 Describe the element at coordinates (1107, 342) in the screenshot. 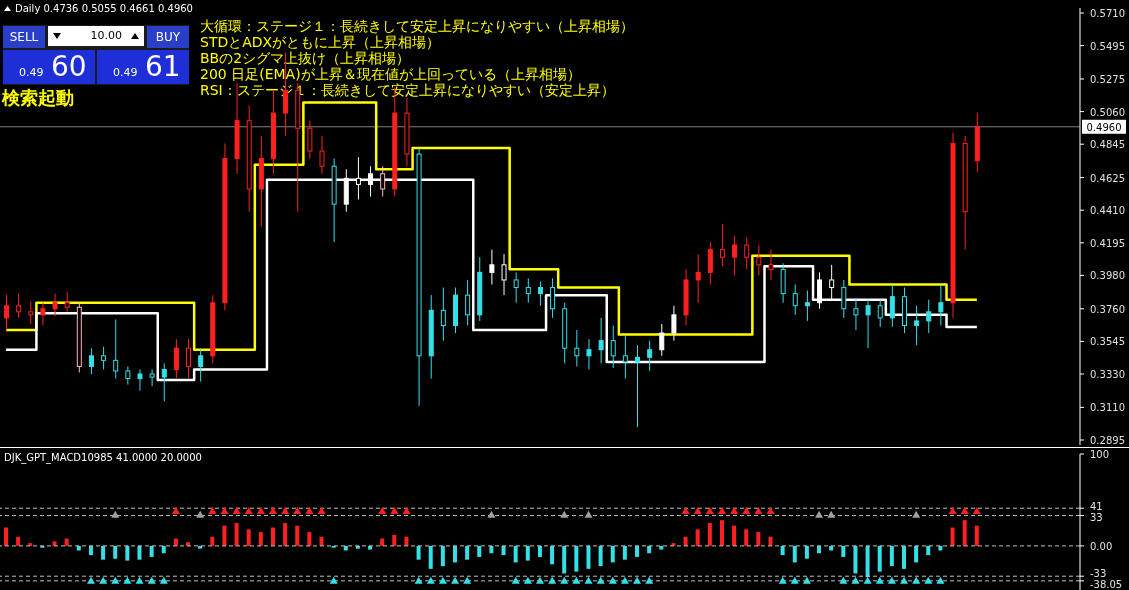

I see `y-tick-label: 0.3545` at that location.